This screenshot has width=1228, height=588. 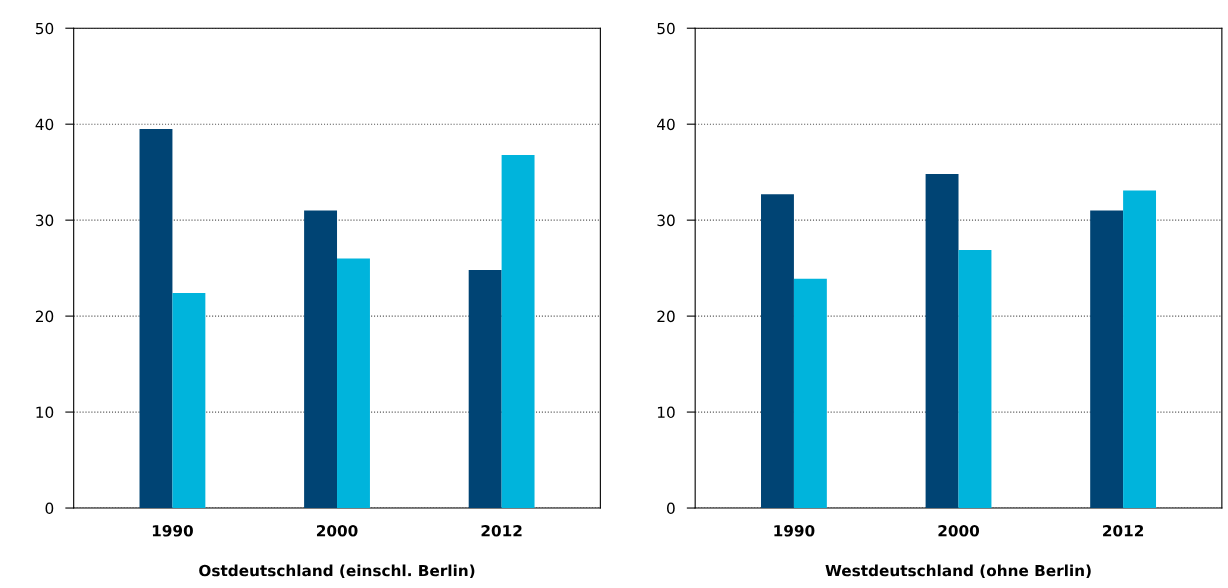 I want to click on x-axis-title: Westdeutschland (ohne Berlin), so click(x=958, y=571).